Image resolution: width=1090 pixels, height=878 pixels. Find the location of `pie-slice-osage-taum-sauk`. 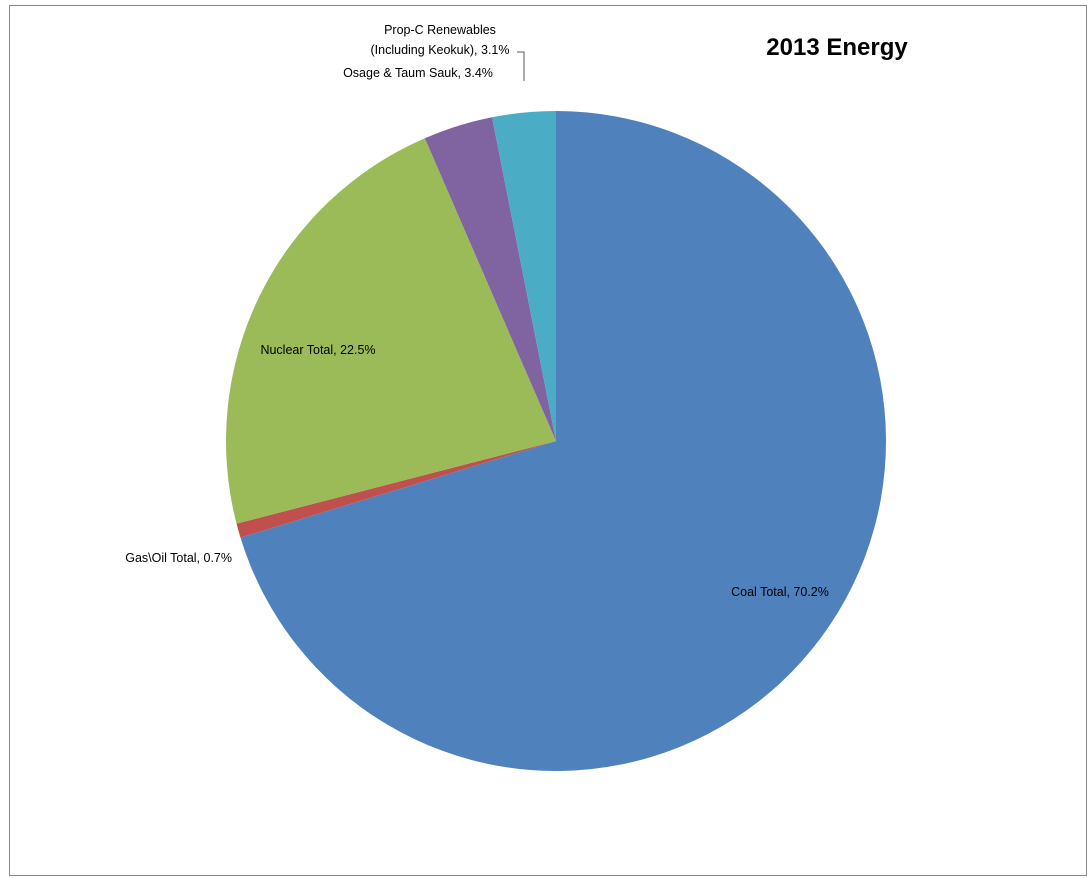

pie-slice-osage-taum-sauk is located at coordinates (490, 279).